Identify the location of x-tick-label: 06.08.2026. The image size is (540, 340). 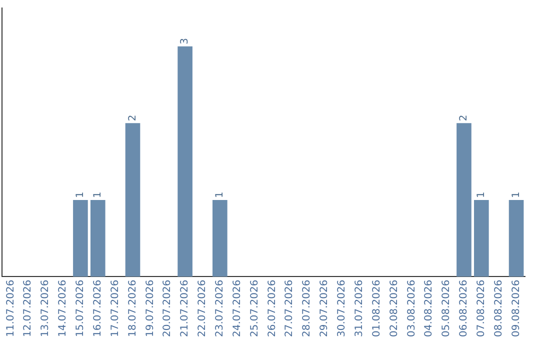
(464, 309).